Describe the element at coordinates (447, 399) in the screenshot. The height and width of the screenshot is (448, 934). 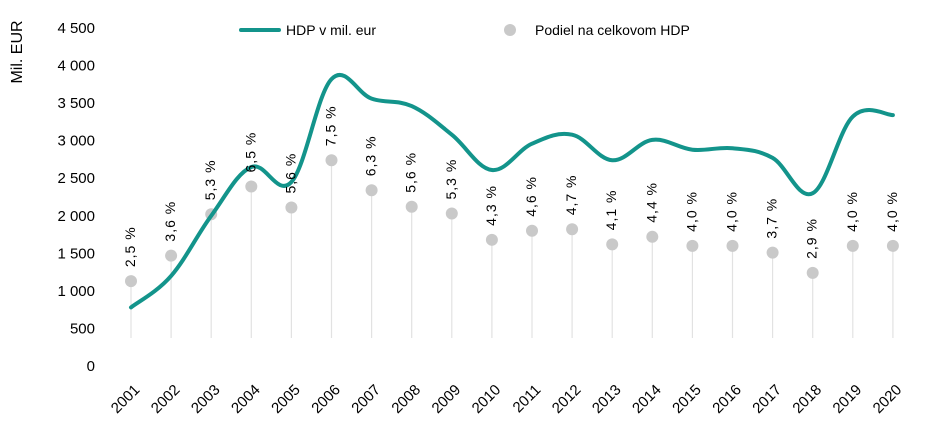
I see `x-tick-label: 2009` at that location.